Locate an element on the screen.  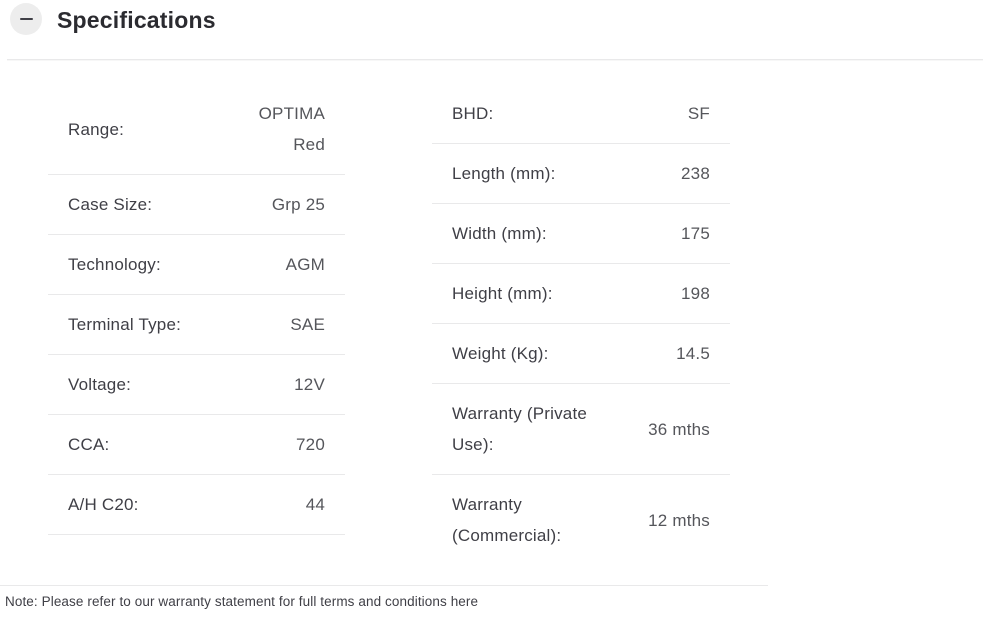
spec-label: CCA: is located at coordinates (89, 444).